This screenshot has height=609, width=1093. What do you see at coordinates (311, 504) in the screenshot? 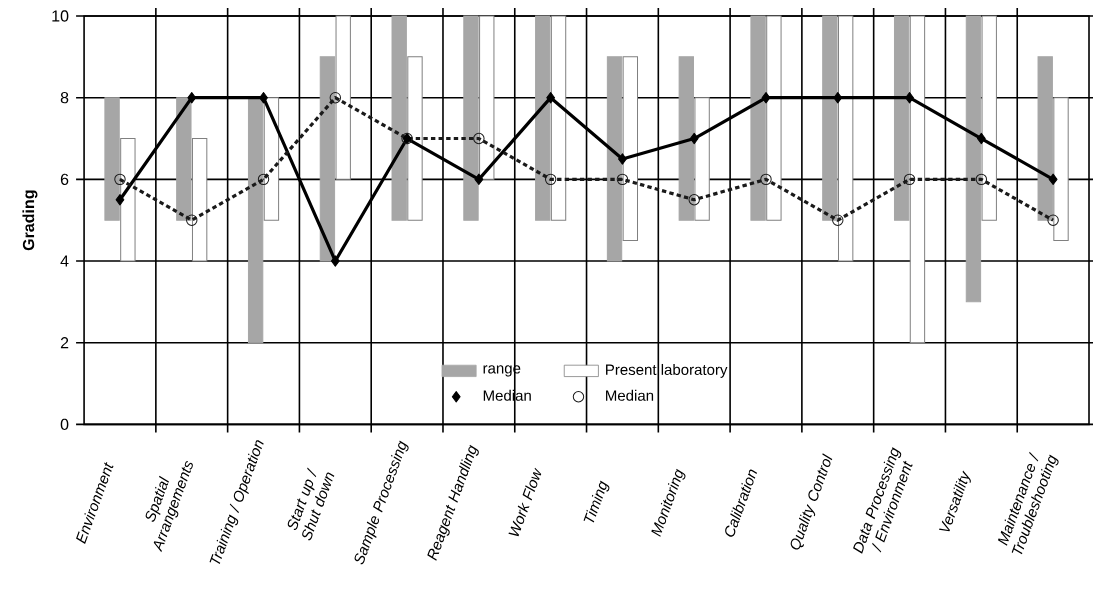
I see `x-tick-label: Start up / Shut down` at bounding box center [311, 504].